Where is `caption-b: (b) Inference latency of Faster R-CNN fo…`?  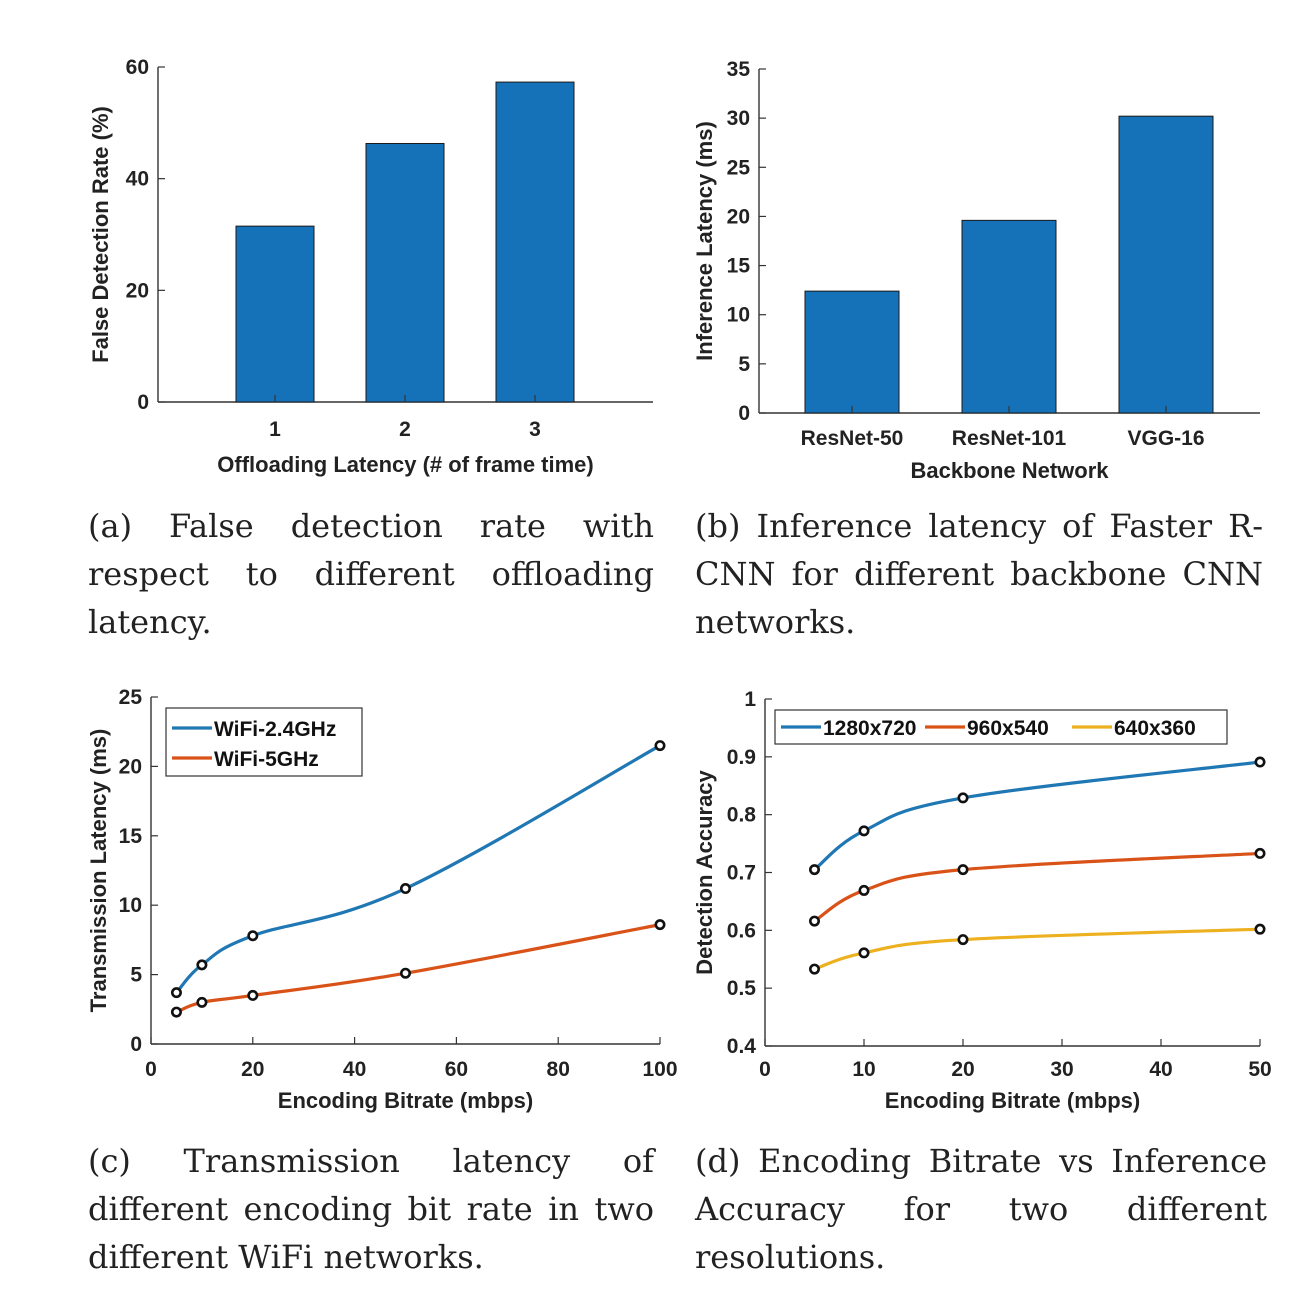
caption-b: (b) Inference latency of Faster R-CNN fo… is located at coordinates (979, 574).